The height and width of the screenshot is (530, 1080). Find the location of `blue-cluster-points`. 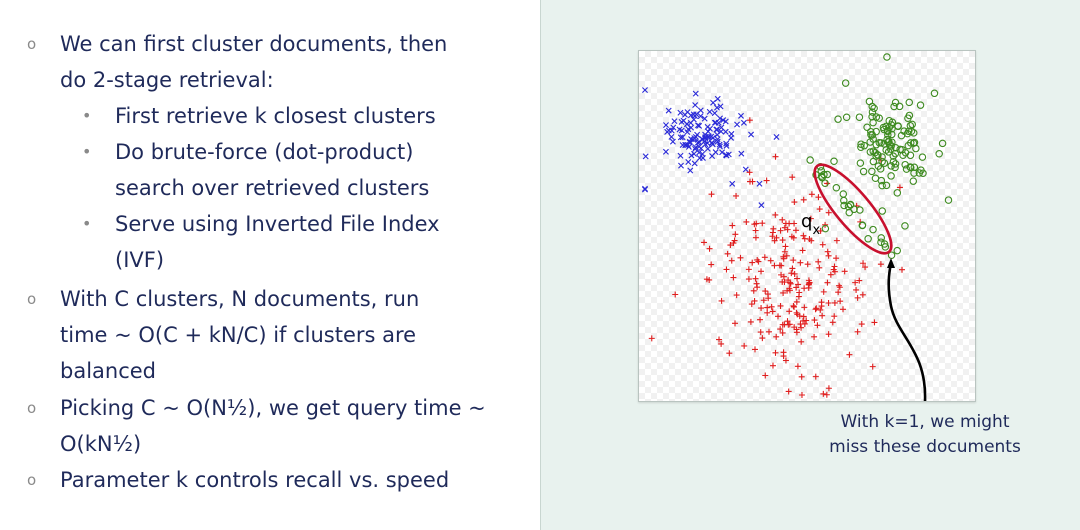

blue-cluster-points is located at coordinates (711, 148).